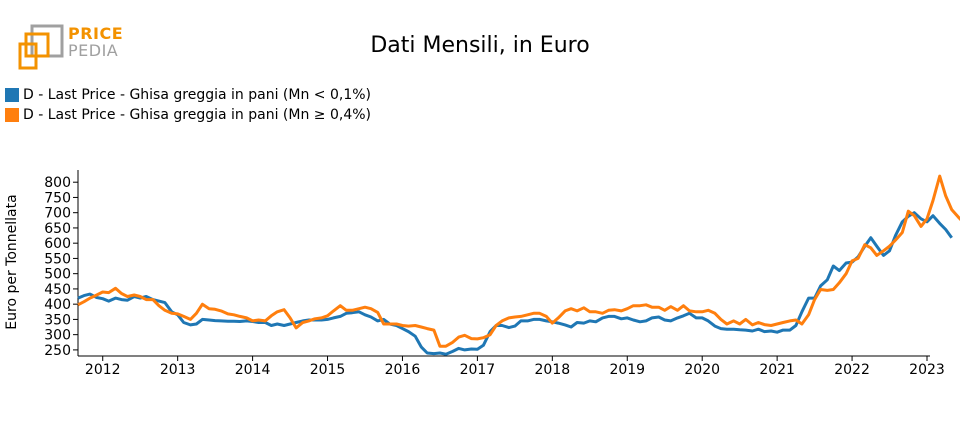 This screenshot has height=430, width=960. I want to click on logo-mark-icon, so click(41, 47).